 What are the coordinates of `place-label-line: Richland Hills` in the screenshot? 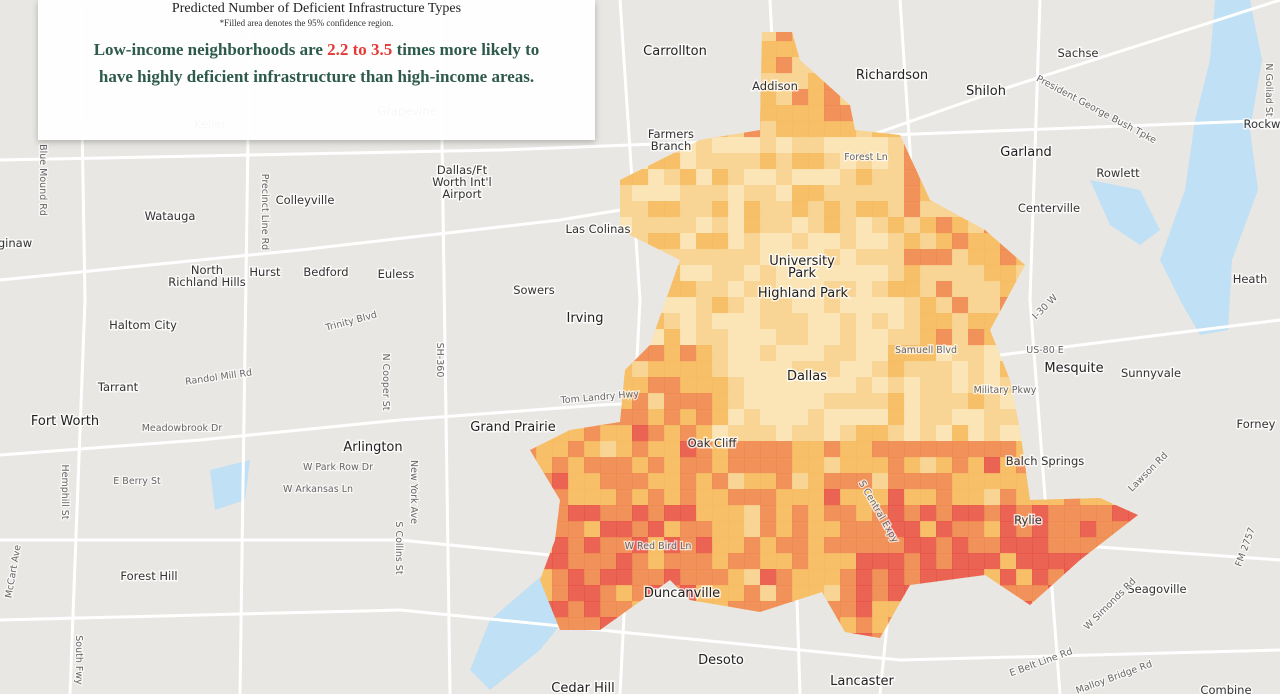 It's located at (207, 282).